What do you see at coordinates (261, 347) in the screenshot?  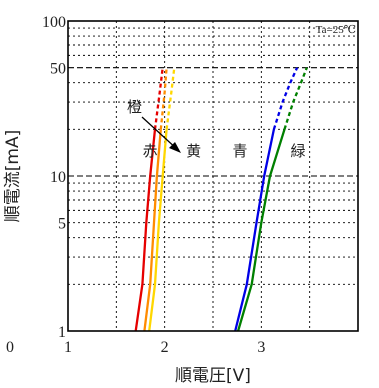 I see `x-tick-label-2: 3` at bounding box center [261, 347].